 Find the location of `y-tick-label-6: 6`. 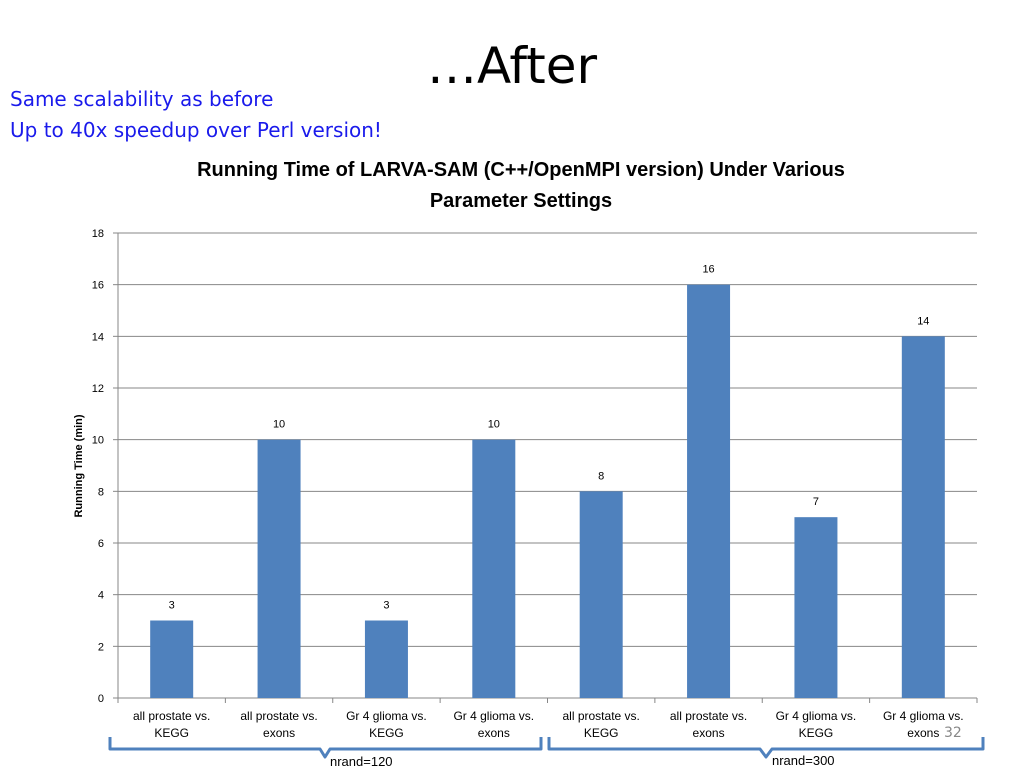

y-tick-label-6: 6 is located at coordinates (101, 544).